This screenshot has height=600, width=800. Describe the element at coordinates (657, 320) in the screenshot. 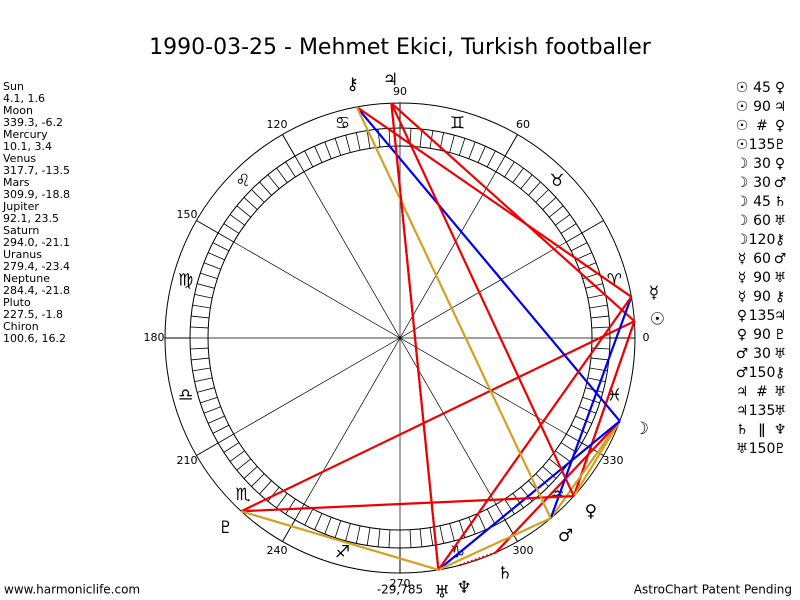

I see `planet-glyph: ☉` at that location.